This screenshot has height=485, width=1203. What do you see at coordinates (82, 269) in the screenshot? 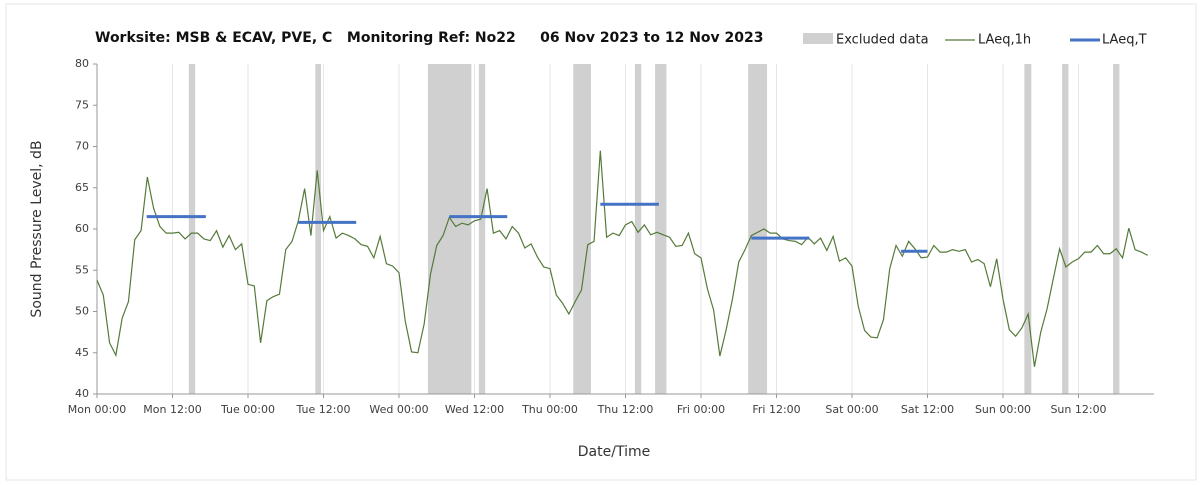
I see `y-tick-label: 55` at bounding box center [82, 269].